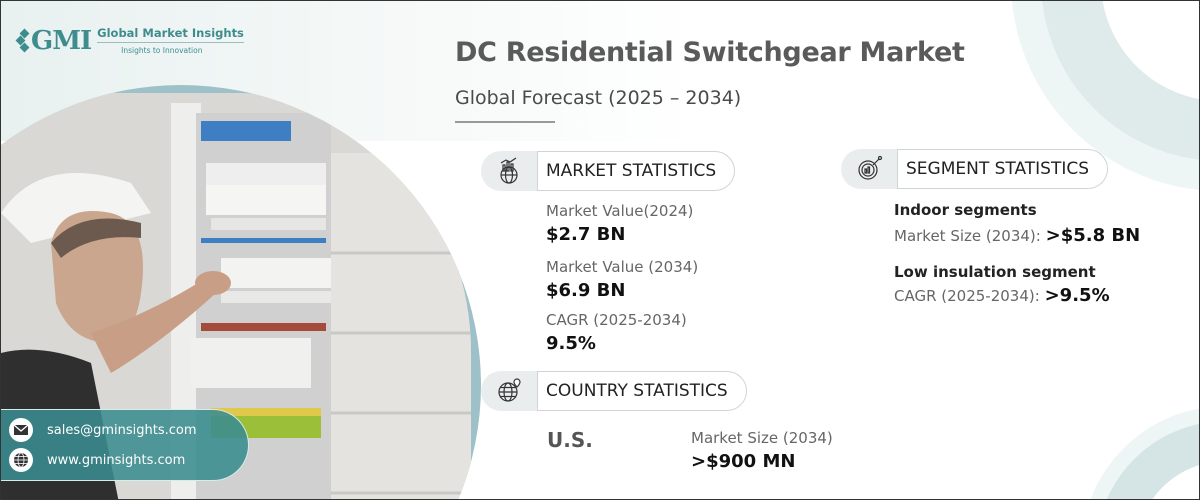  Describe the element at coordinates (995, 272) in the screenshot. I see `low-insulation-segment-name: Low insulation segment` at that location.